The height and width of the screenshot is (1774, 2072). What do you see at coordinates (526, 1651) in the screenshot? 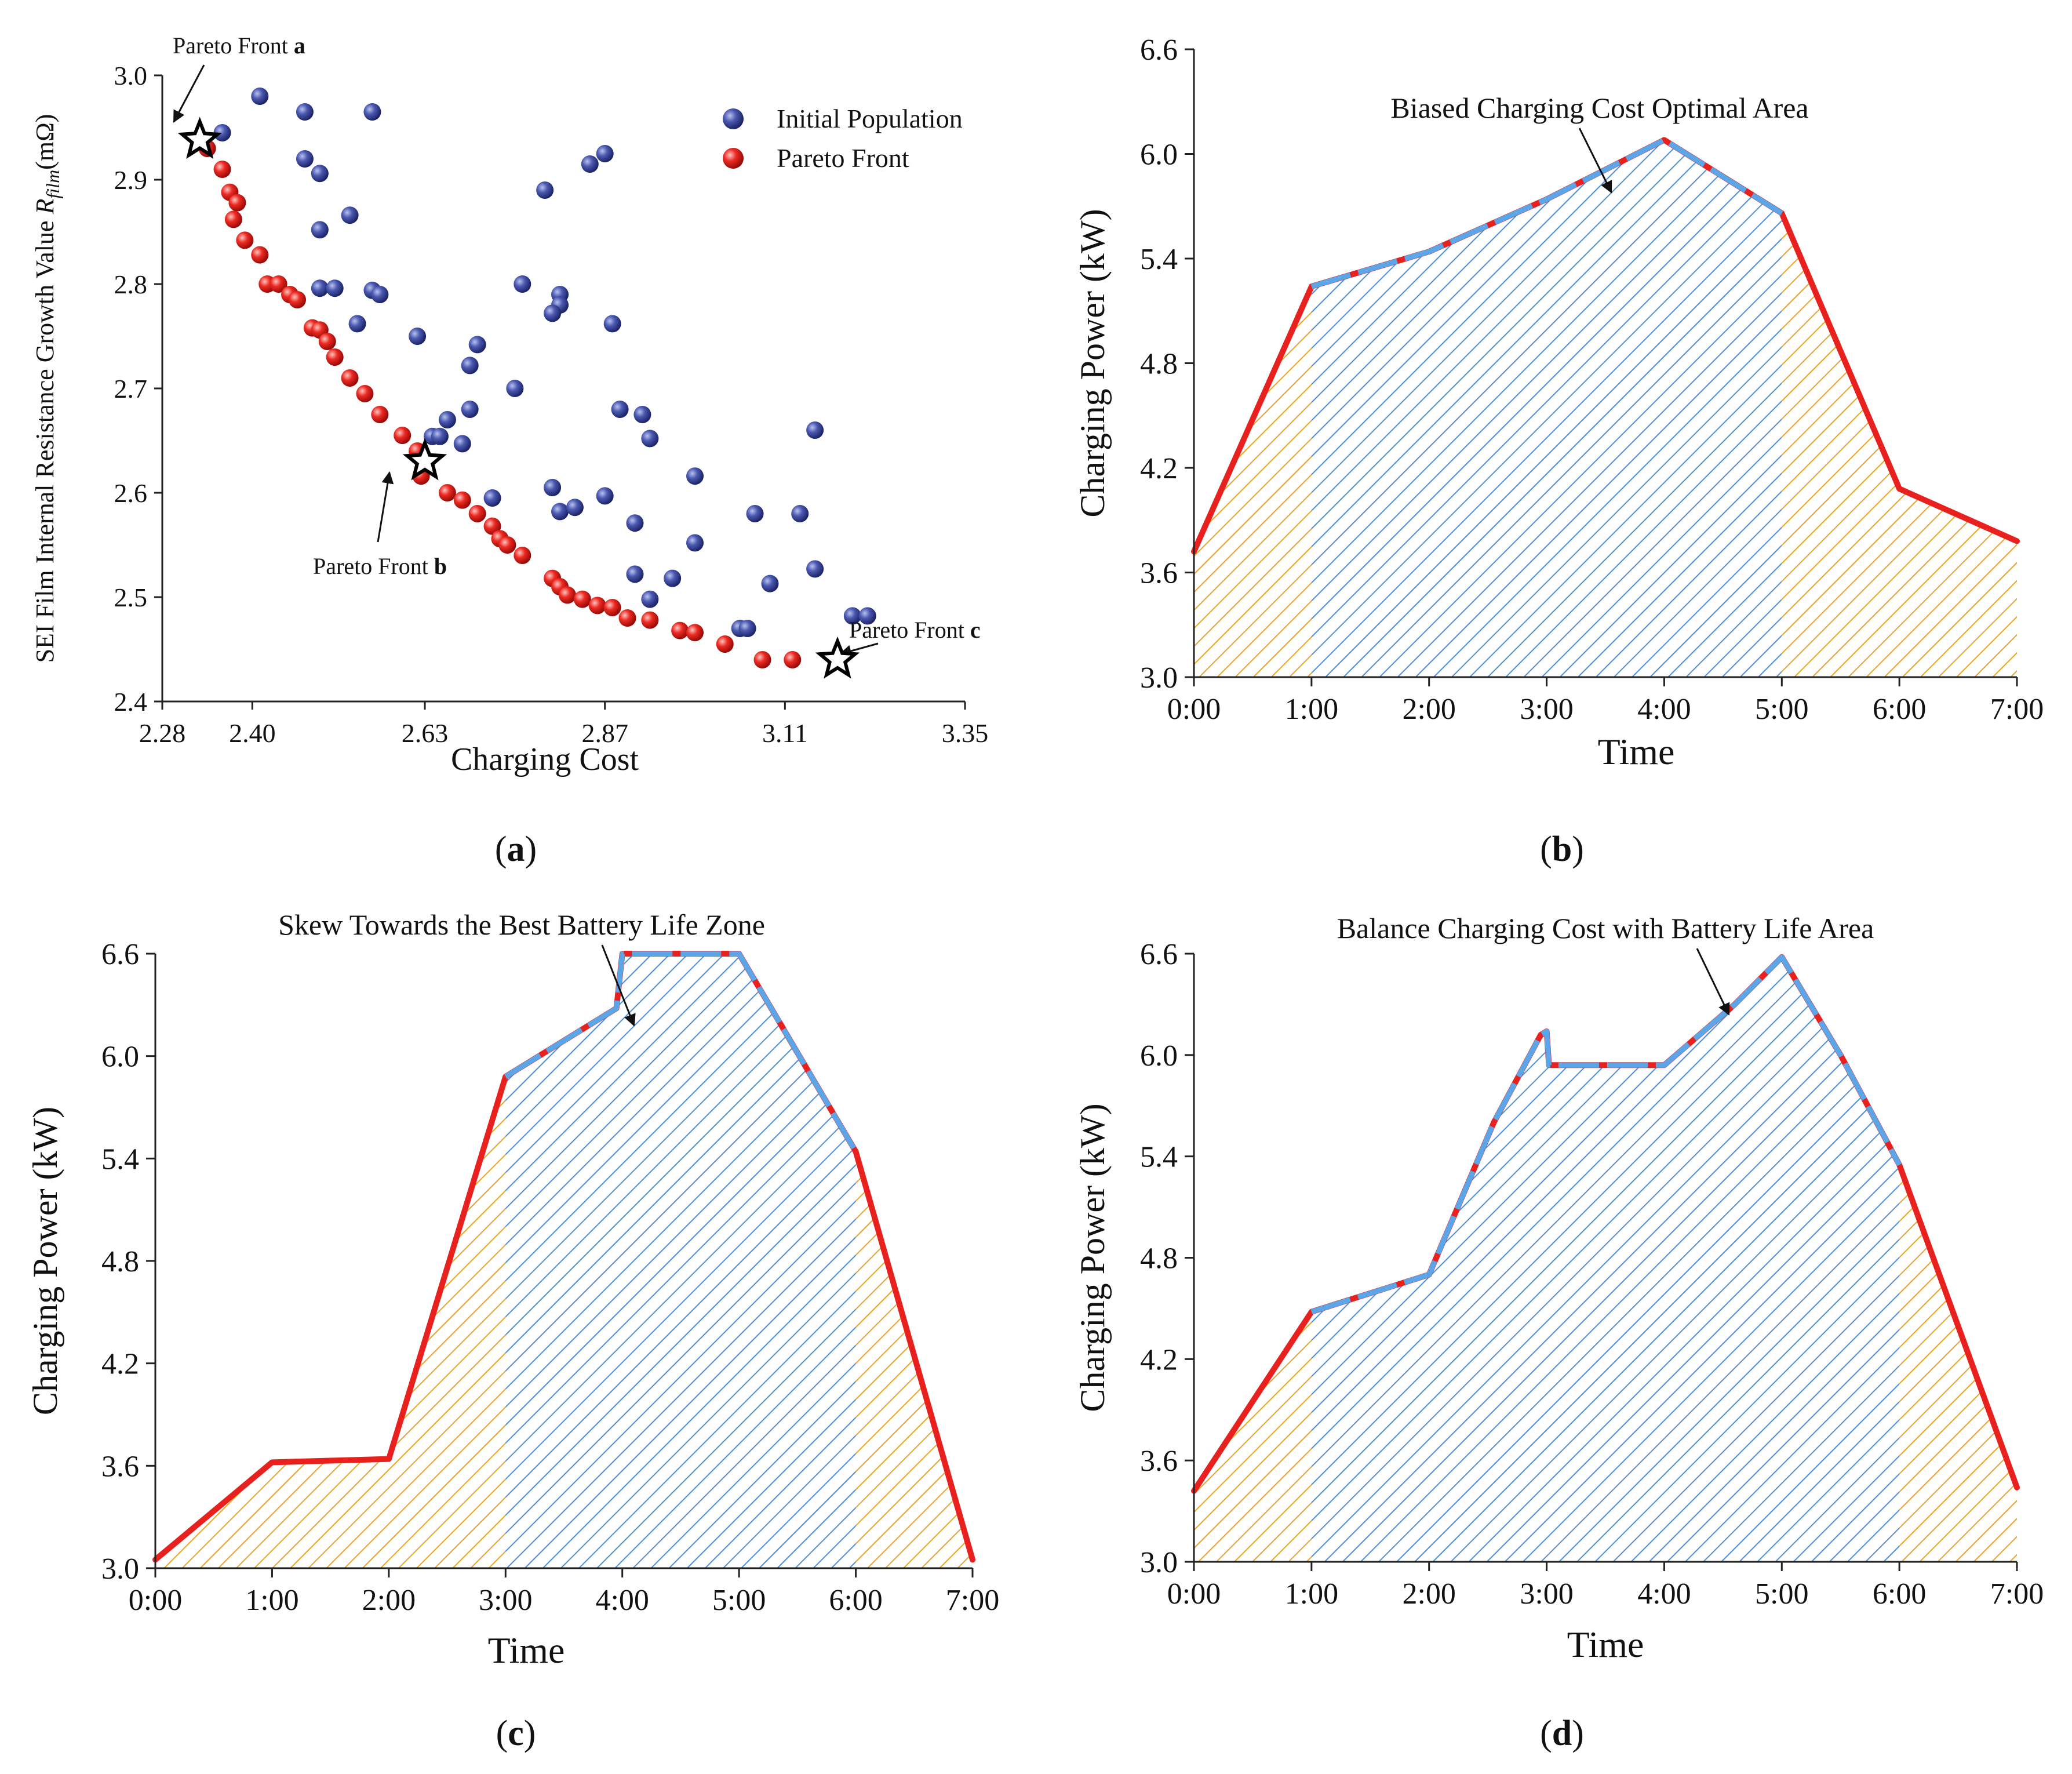
I see `c-x-label: Time` at bounding box center [526, 1651].